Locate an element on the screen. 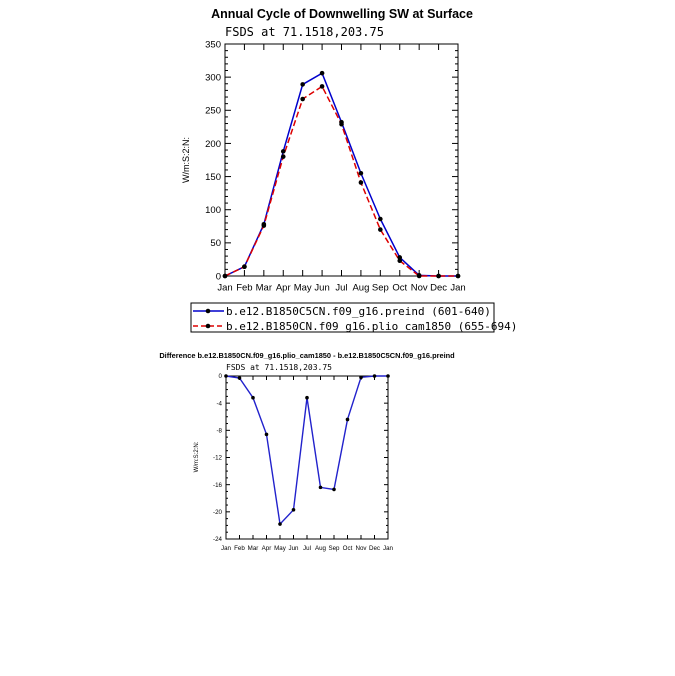 This screenshot has width=675, height=676. chart1-x-ticks: Jan Feb Mar Apr May Jun Jul Aug Sep Oct Nov Dec Jan is located at coordinates (341, 169).